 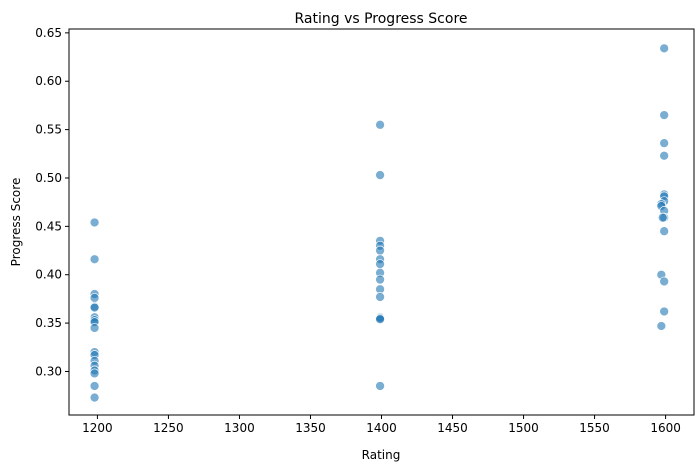 I want to click on x-tick-label: 1400, so click(x=381, y=428).